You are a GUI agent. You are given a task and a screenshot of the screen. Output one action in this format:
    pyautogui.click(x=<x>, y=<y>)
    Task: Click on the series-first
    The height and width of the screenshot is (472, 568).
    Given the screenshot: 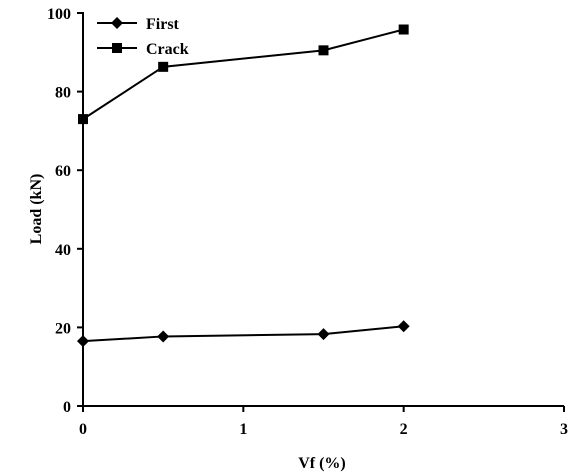 What is the action you would take?
    pyautogui.click(x=243, y=334)
    